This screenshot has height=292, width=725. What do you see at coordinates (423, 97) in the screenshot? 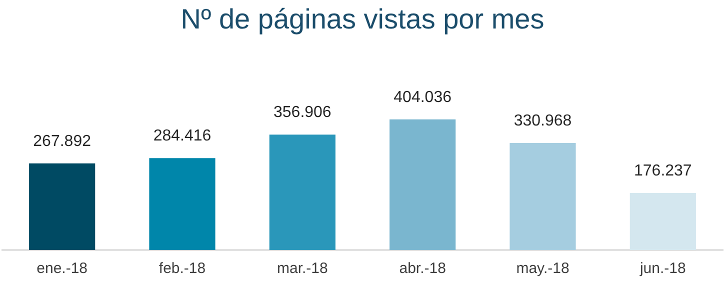
I see `data-label: 404.036` at bounding box center [423, 97].